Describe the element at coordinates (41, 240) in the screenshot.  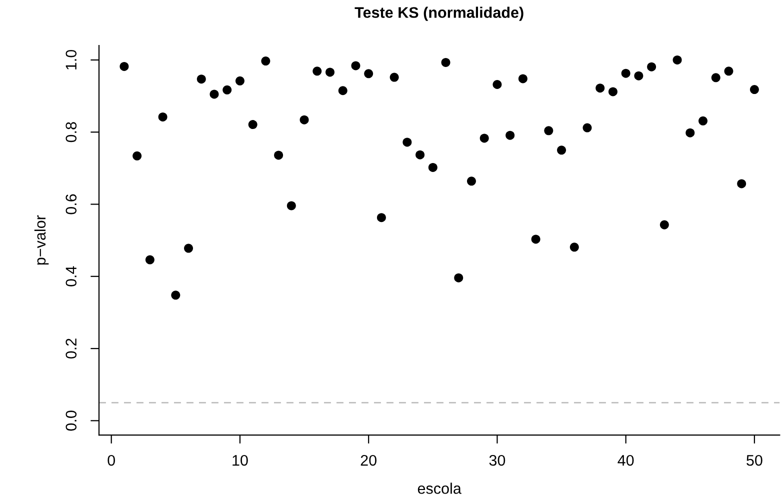
I see `y-axis-title: p−valor` at that location.